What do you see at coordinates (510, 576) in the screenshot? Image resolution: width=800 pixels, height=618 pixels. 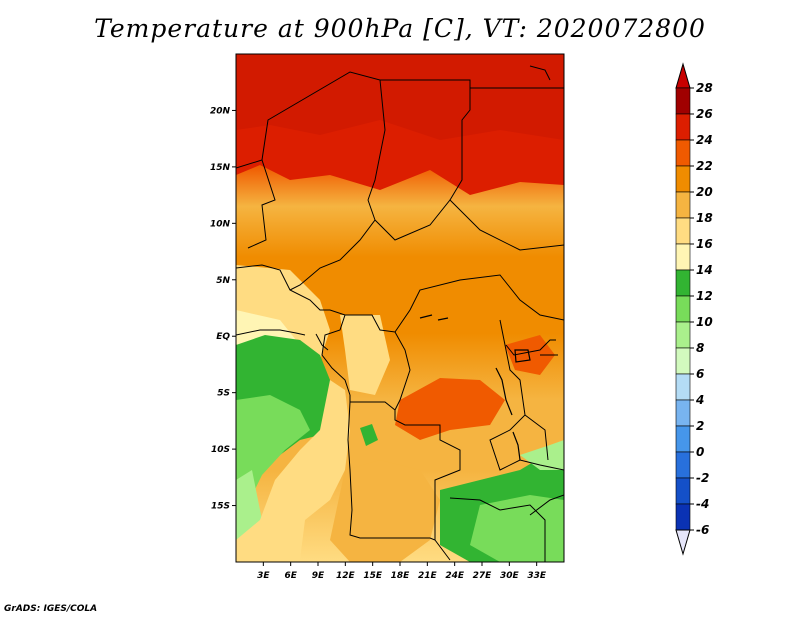 I see `lon-tick-label: 30E` at bounding box center [510, 576].